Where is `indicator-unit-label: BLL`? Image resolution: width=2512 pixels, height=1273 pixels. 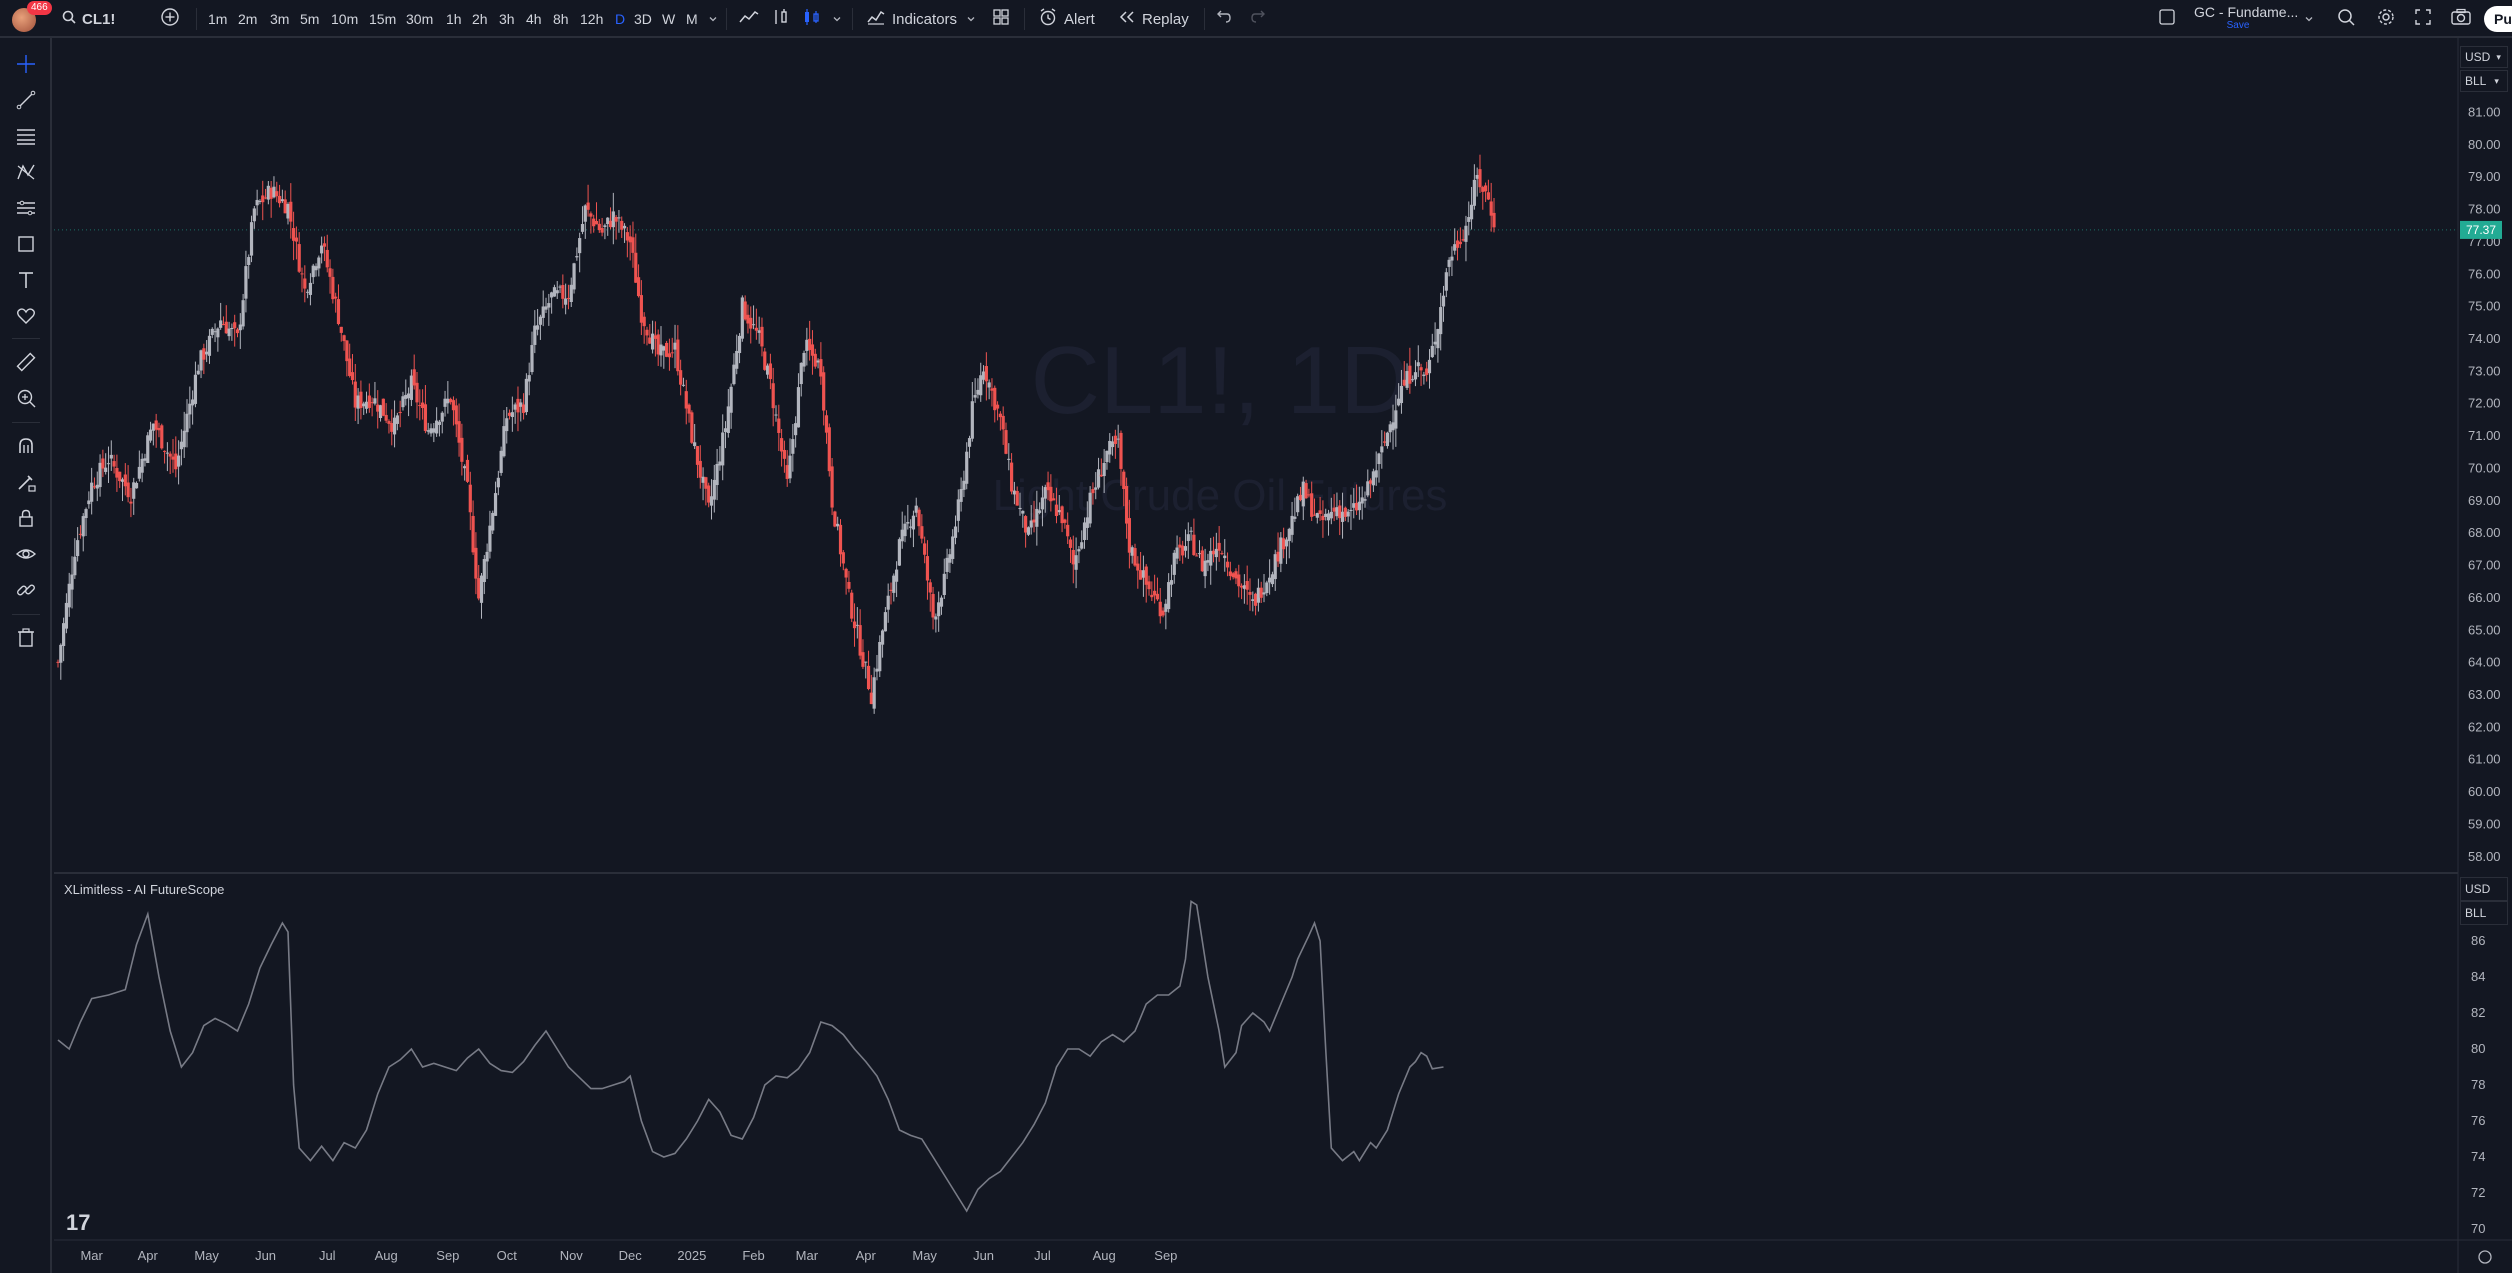
indicator-unit-label: BLL is located at coordinates (2484, 913).